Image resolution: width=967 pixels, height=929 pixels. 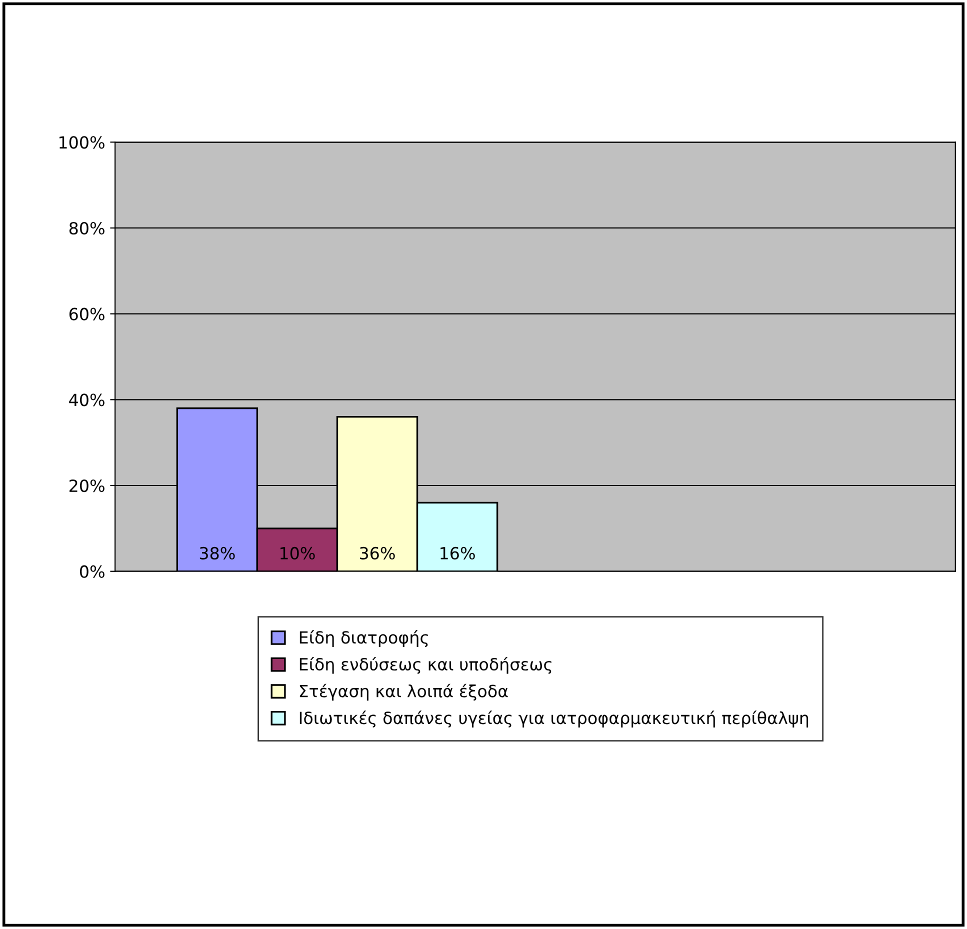 I want to click on data-label: 10%, so click(x=297, y=553).